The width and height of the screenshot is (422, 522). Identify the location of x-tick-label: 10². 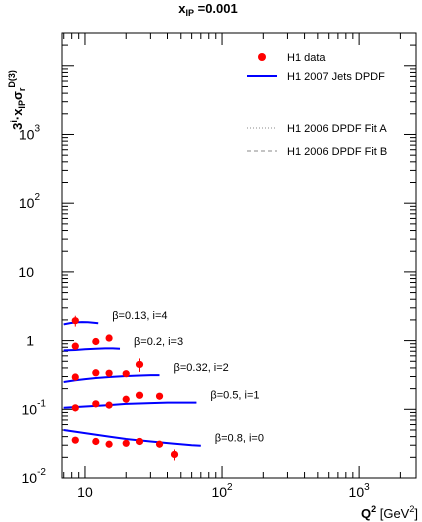
(222, 491).